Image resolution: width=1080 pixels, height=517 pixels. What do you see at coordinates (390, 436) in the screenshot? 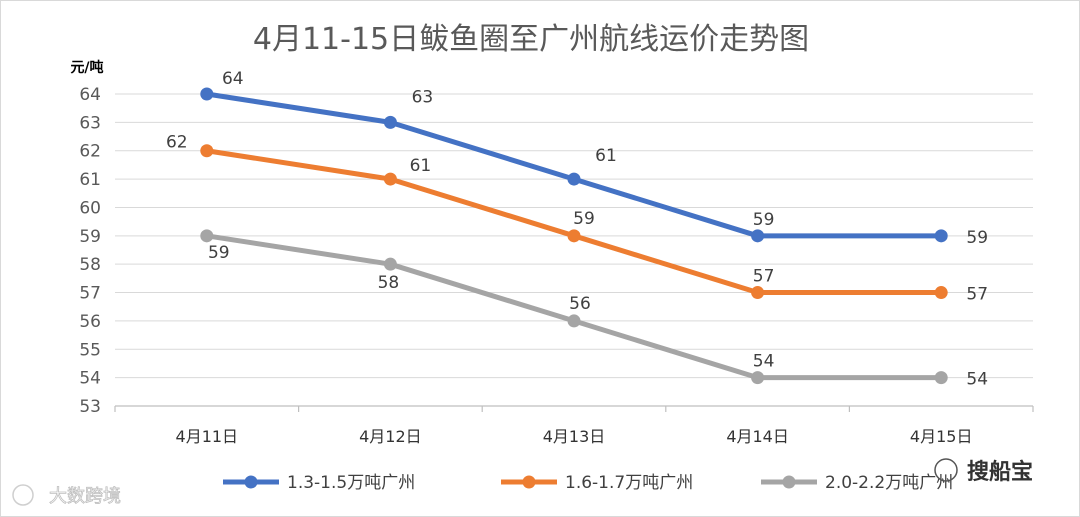
I see `x-tick-label: 4月12日` at bounding box center [390, 436].